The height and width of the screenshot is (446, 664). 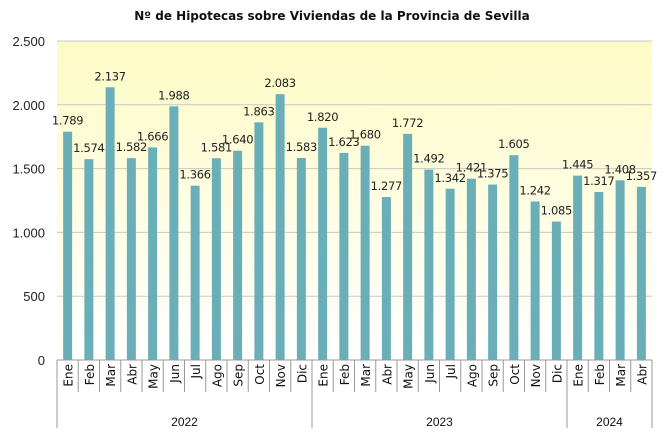 I want to click on data-label: 1.581, so click(x=216, y=147).